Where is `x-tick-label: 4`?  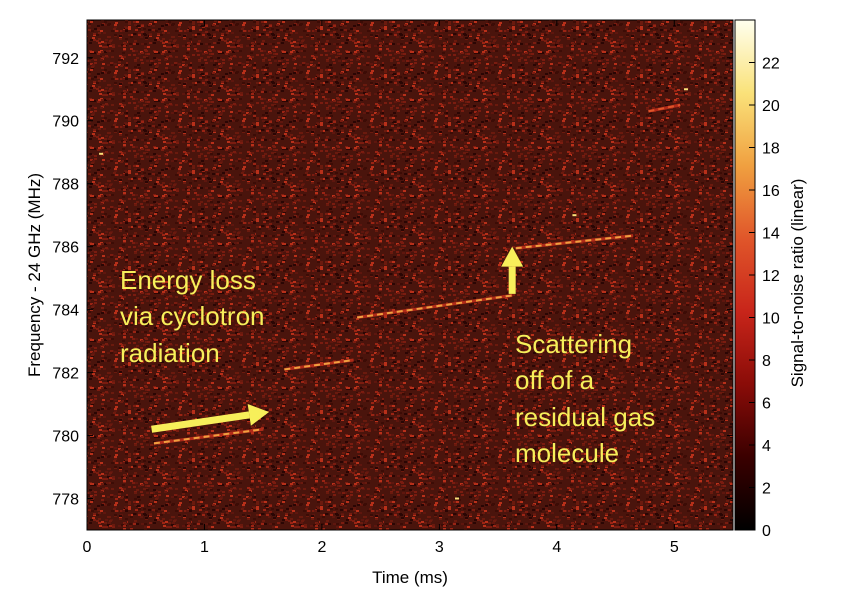
x-tick-label: 4 is located at coordinates (556, 547).